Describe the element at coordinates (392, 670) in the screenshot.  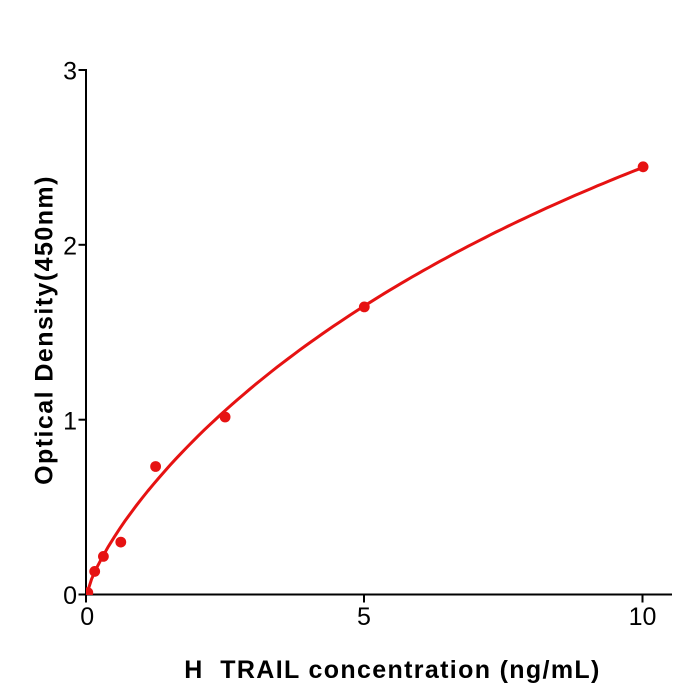
I see `svg-text: H TRAIL concentration (ng/mL)` at that location.